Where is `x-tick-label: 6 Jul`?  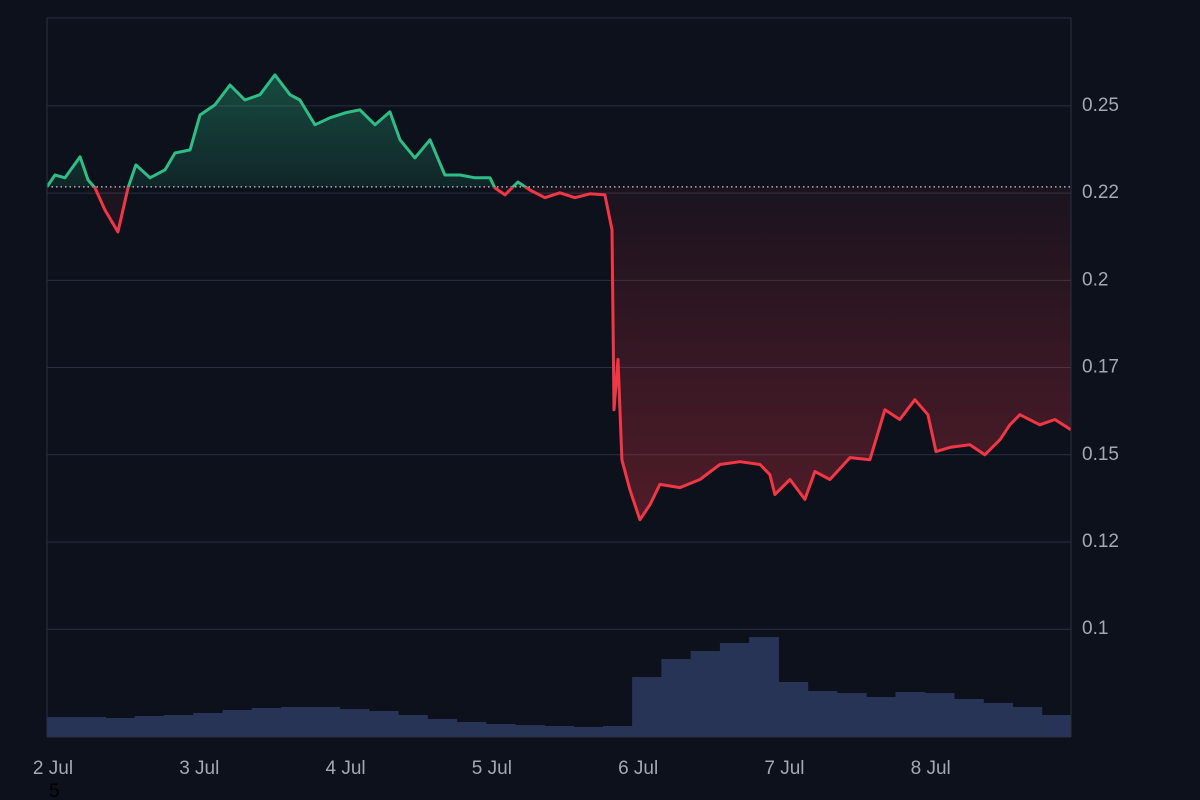 x-tick-label: 6 Jul is located at coordinates (638, 768).